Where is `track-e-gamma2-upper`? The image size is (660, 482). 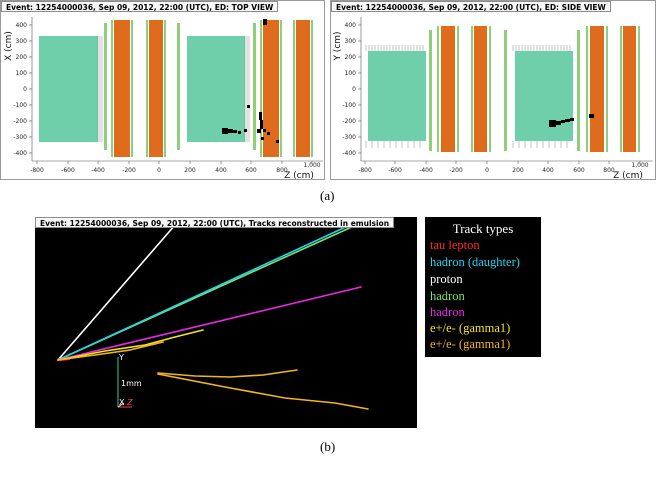
track-e-gamma2-upper is located at coordinates (227, 373).